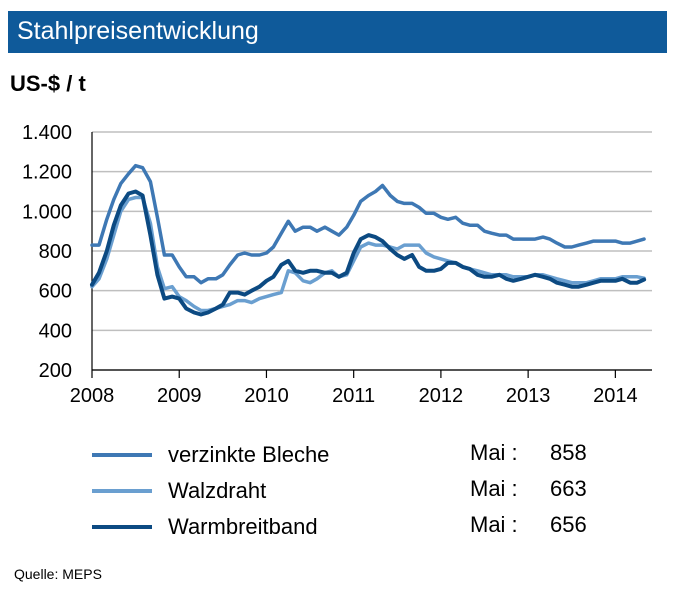  What do you see at coordinates (353, 396) in the screenshot?
I see `x-tick-label: 2011` at bounding box center [353, 396].